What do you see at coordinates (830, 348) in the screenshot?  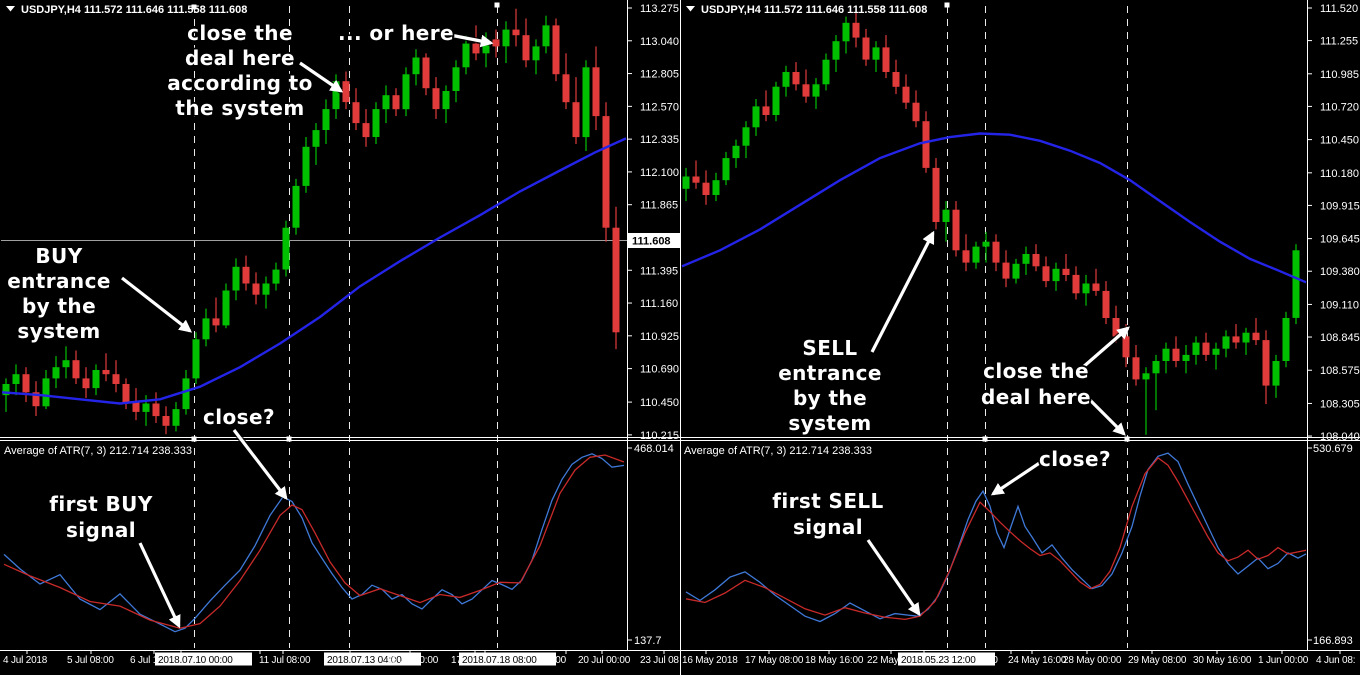 I see `annotation-text: SELL` at bounding box center [830, 348].